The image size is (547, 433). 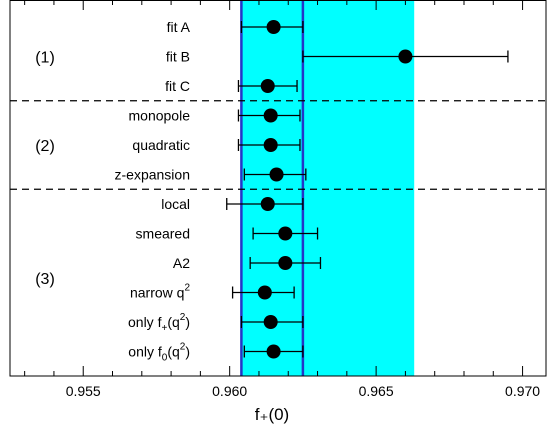 What do you see at coordinates (163, 234) in the screenshot?
I see `row-label: smeared` at bounding box center [163, 234].